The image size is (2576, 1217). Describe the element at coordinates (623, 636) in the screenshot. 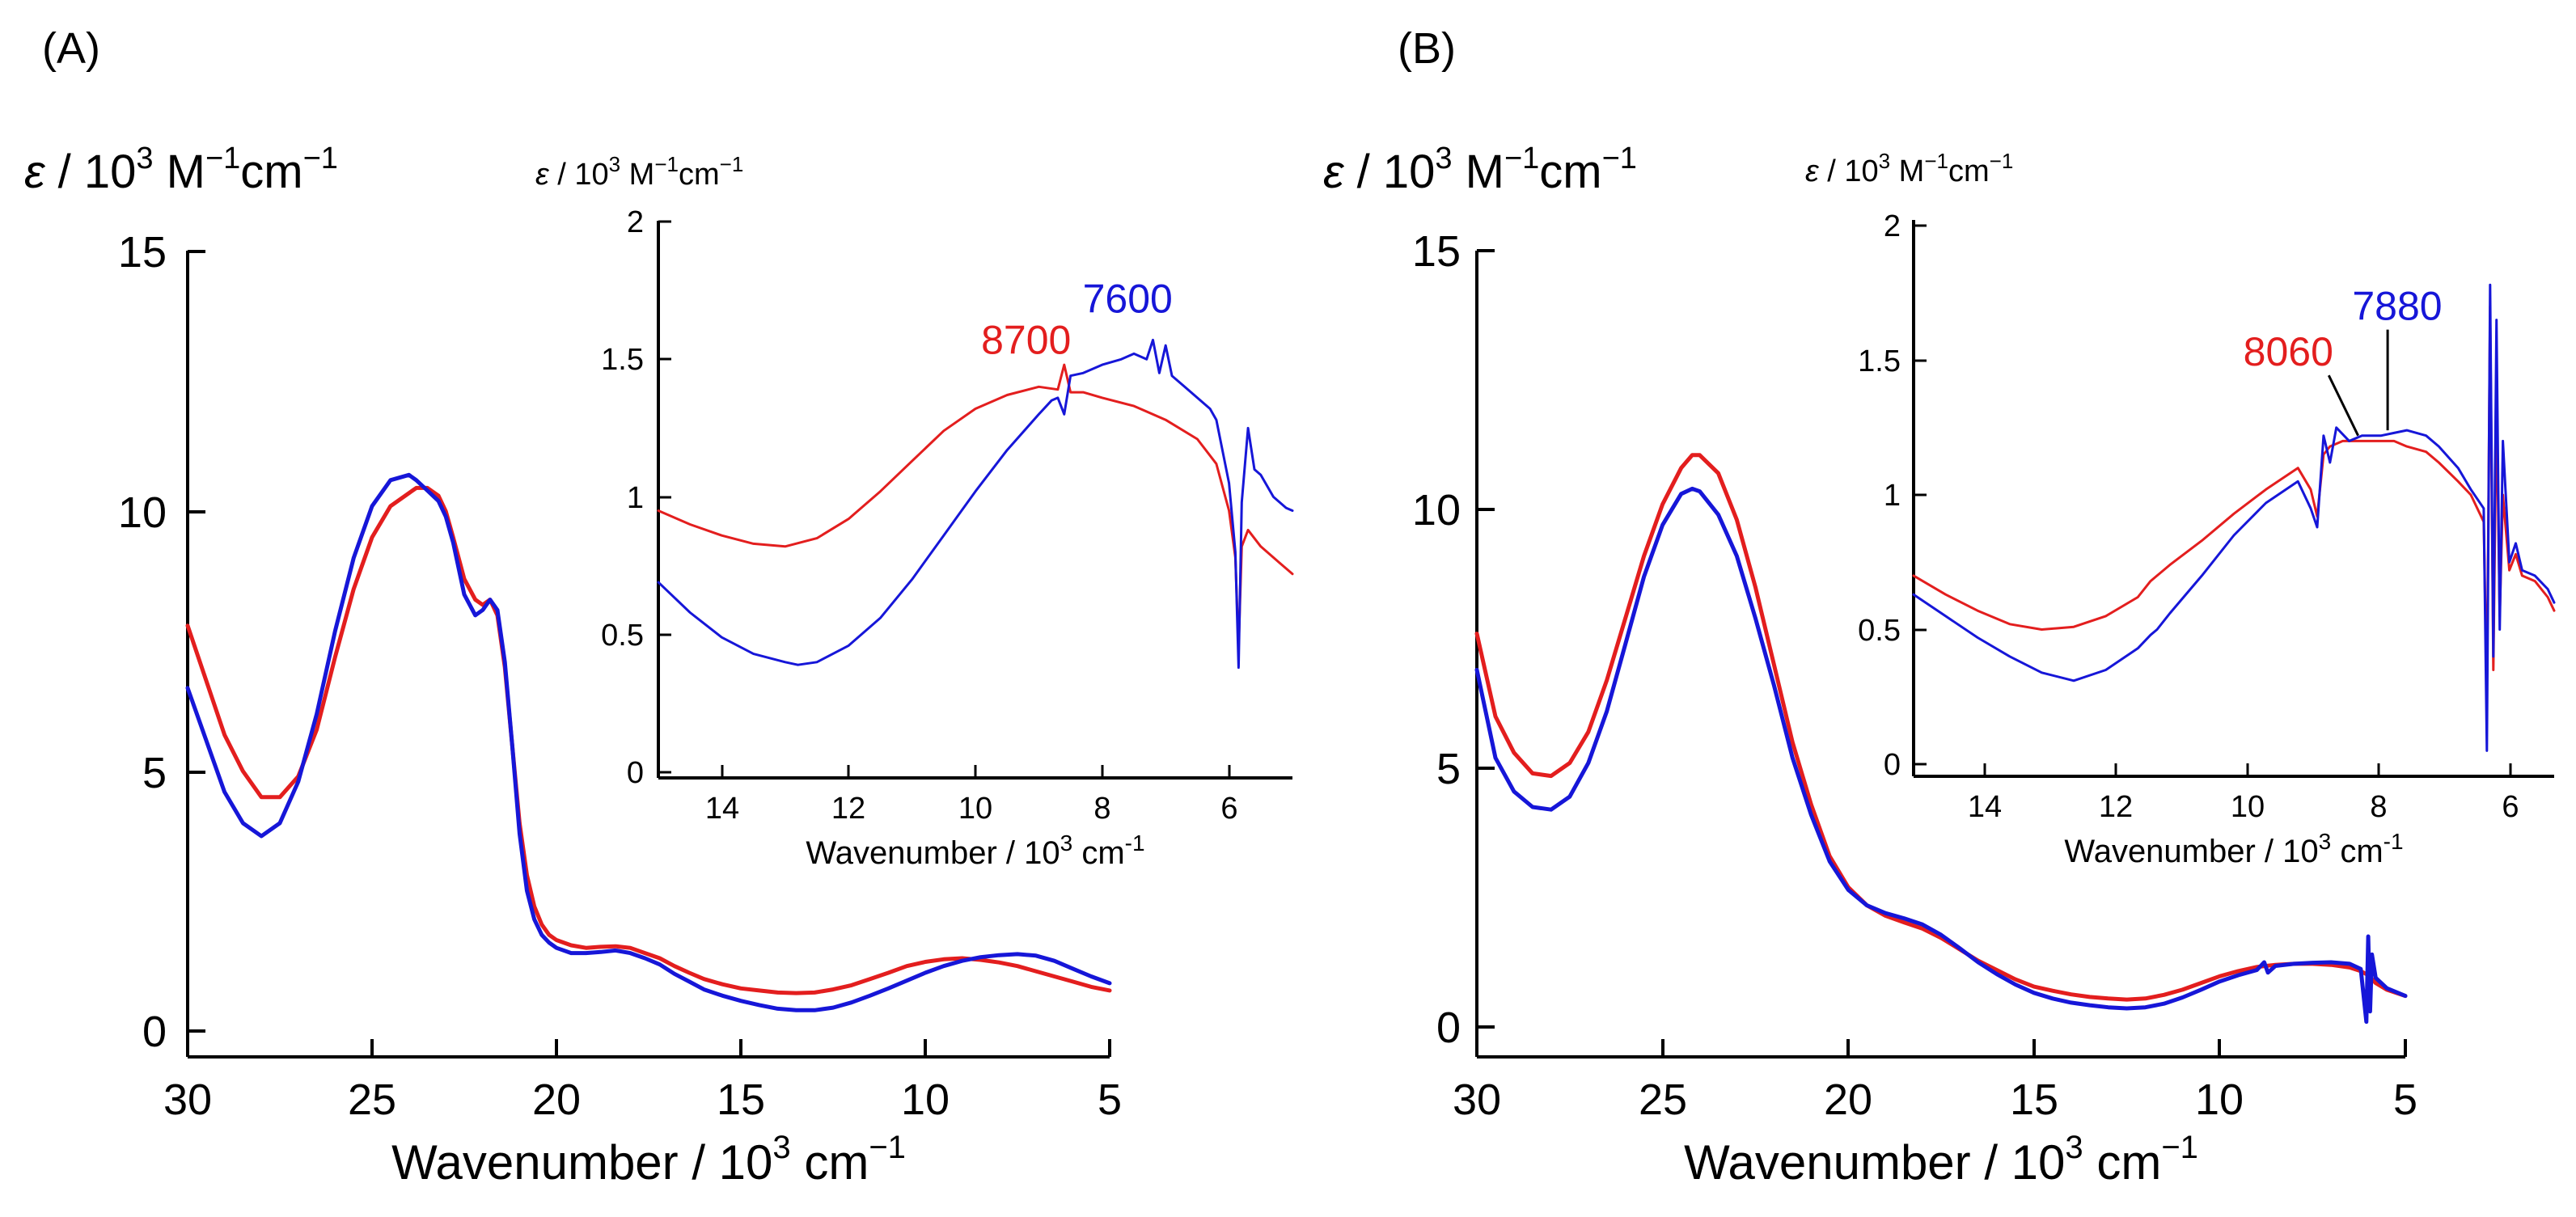

I see `panel-a-inset-ytick-label-0.5: 0.5` at that location.